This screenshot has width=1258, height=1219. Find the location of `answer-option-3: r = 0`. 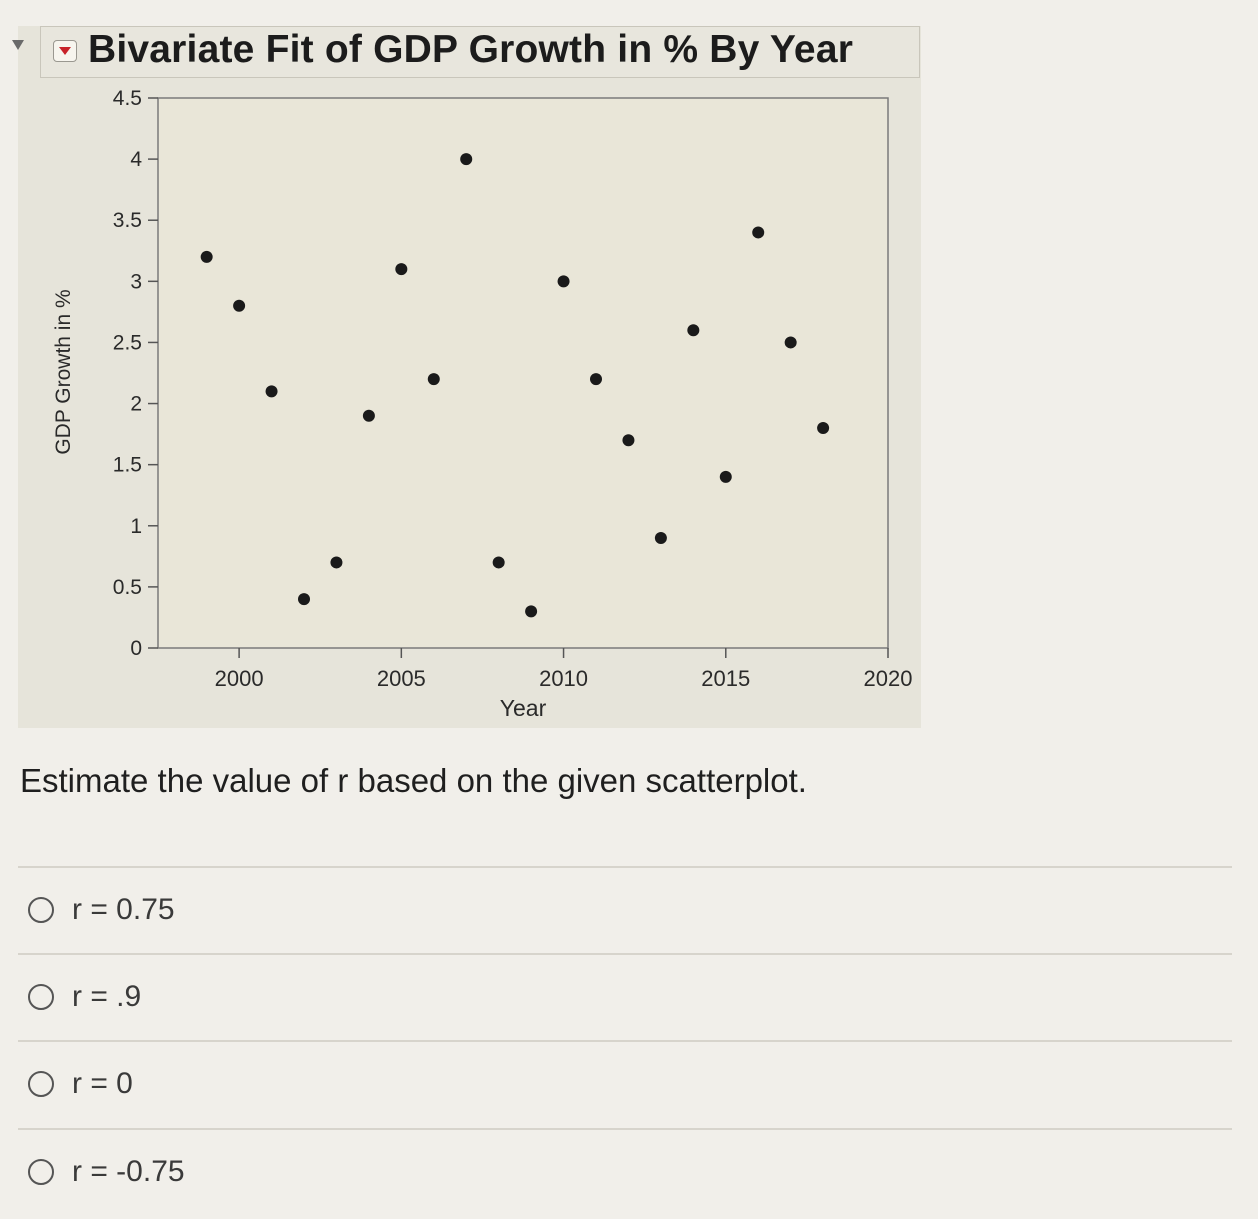

answer-option-3: r = 0 is located at coordinates (80, 1084).